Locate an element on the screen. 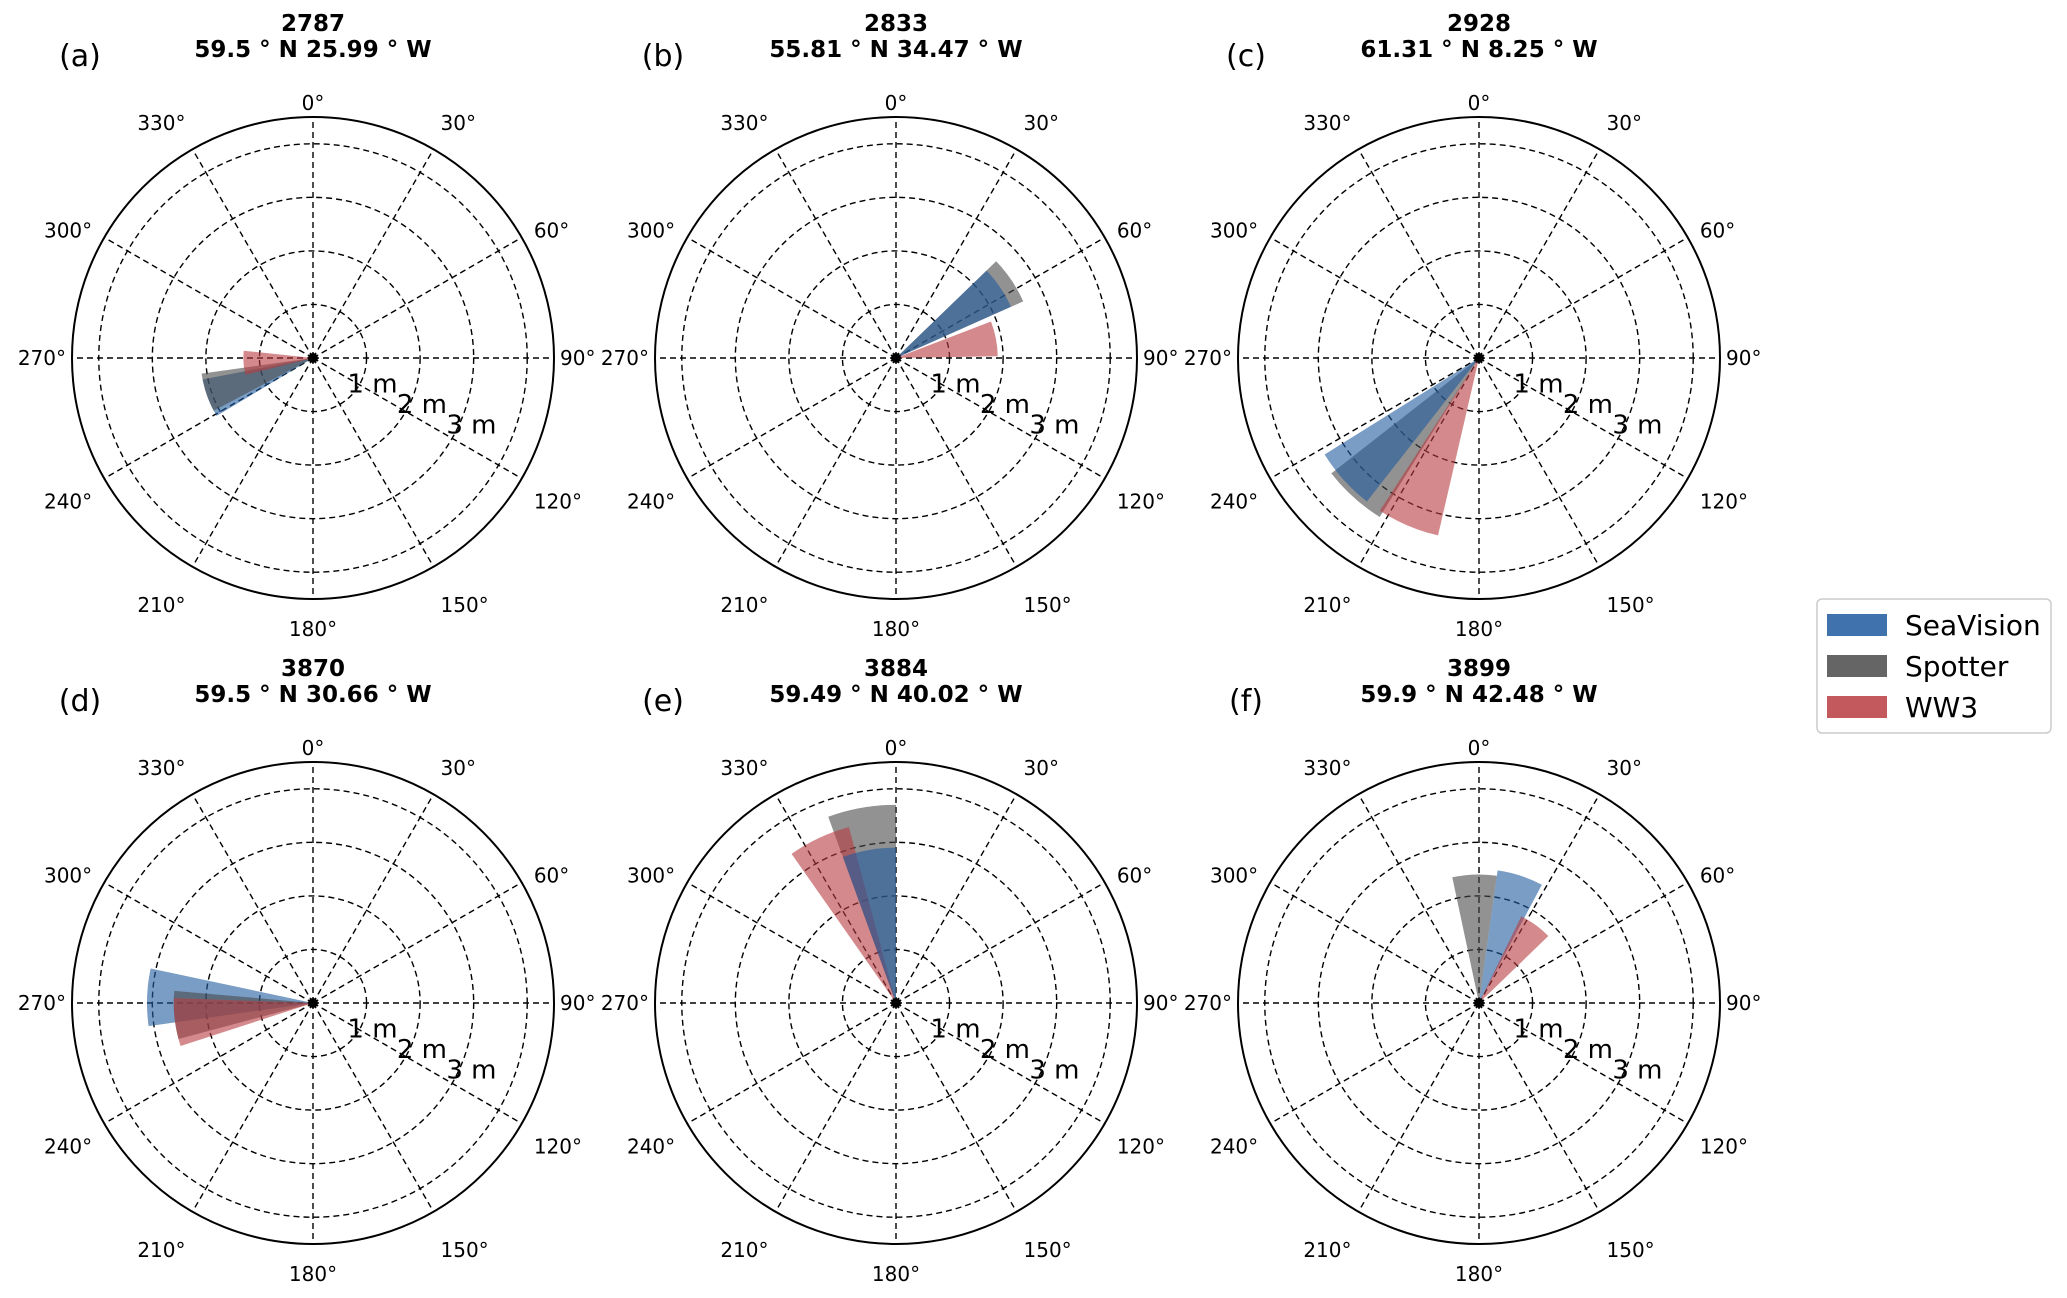  legend: SeaVision Spotter WW3 is located at coordinates (1934, 666).